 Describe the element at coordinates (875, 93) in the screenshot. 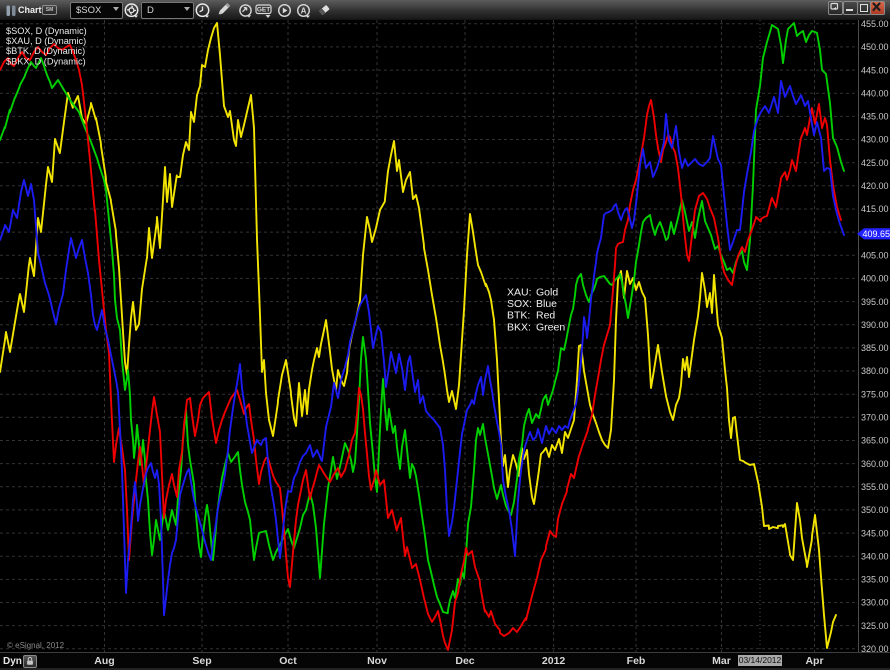

I see `svg-text: 440.00` at that location.